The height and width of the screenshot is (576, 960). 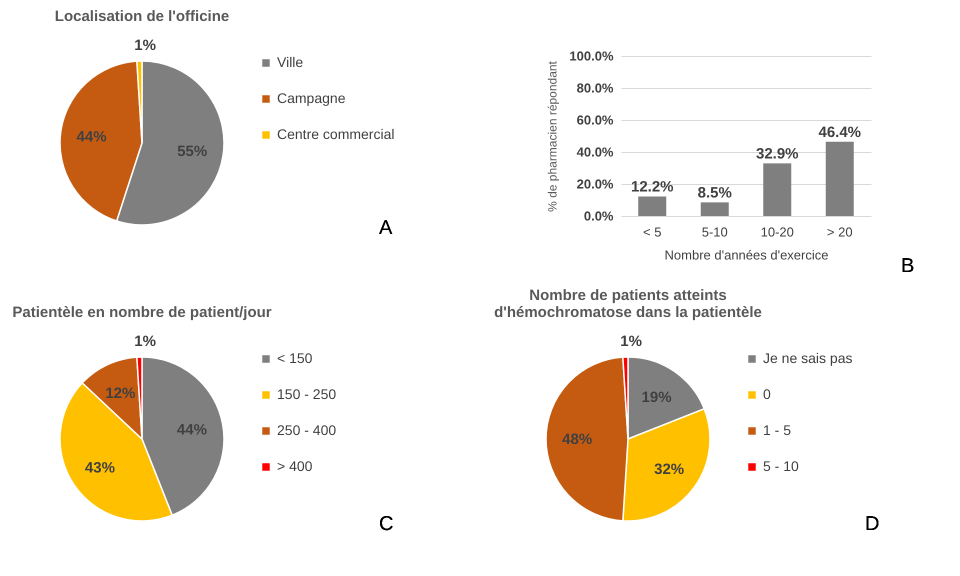 I want to click on data-label: 32%, so click(x=669, y=469).